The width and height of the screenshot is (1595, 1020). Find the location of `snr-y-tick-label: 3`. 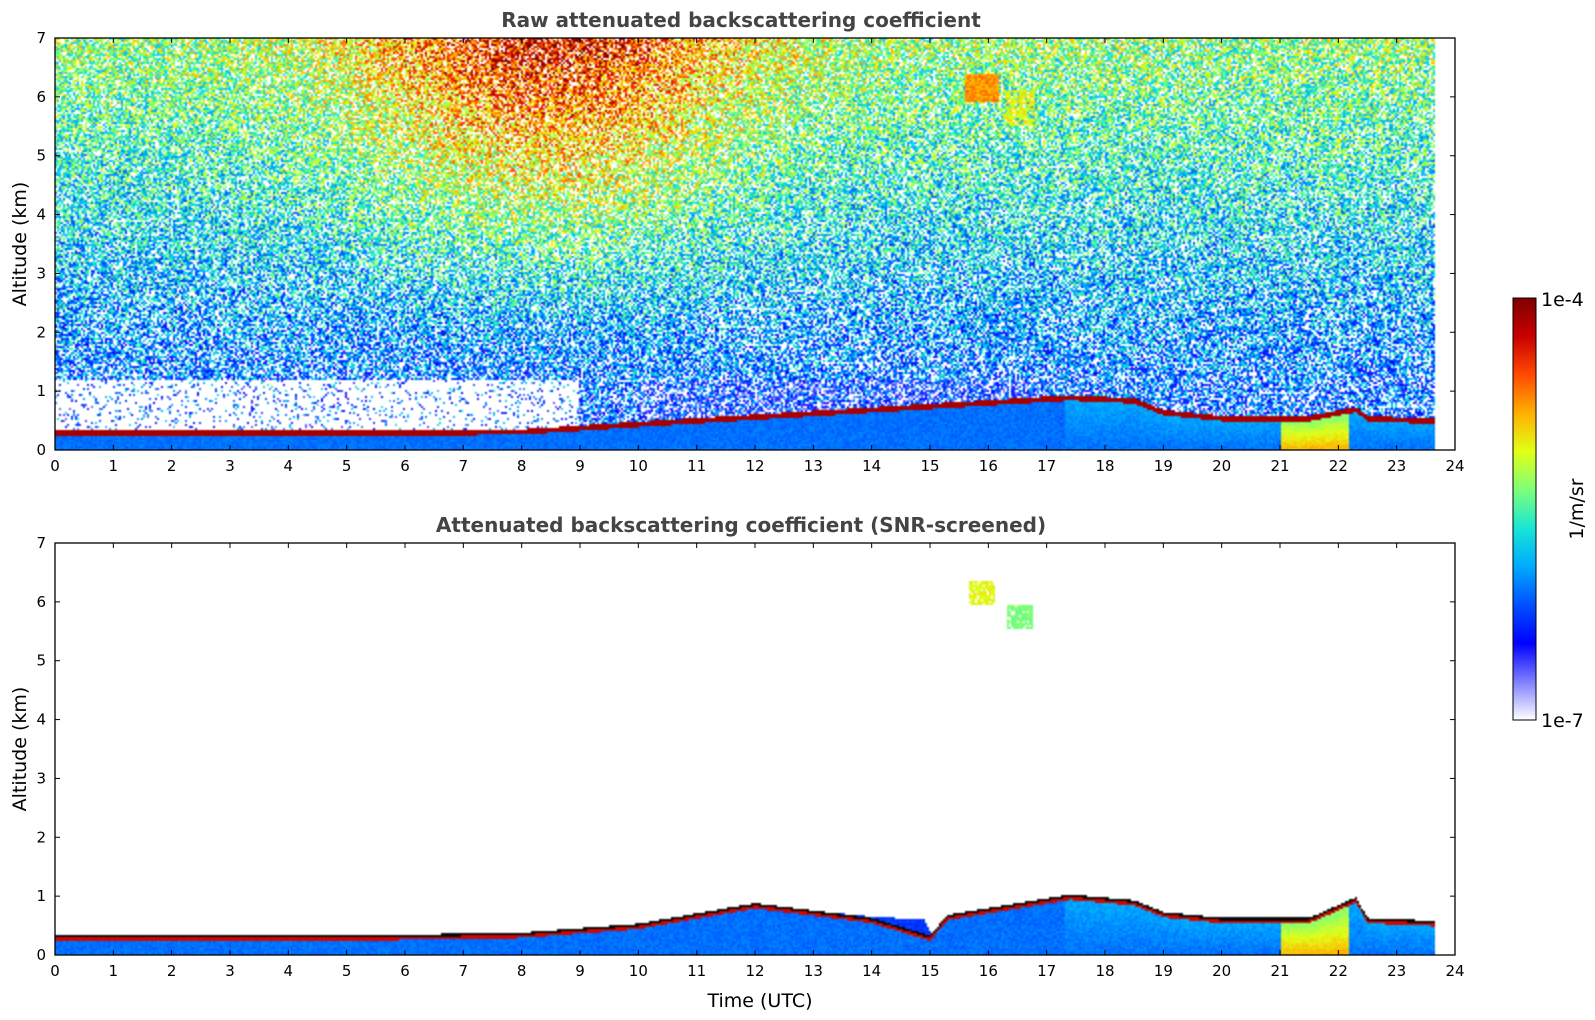

snr-y-tick-label: 3 is located at coordinates (41, 778).